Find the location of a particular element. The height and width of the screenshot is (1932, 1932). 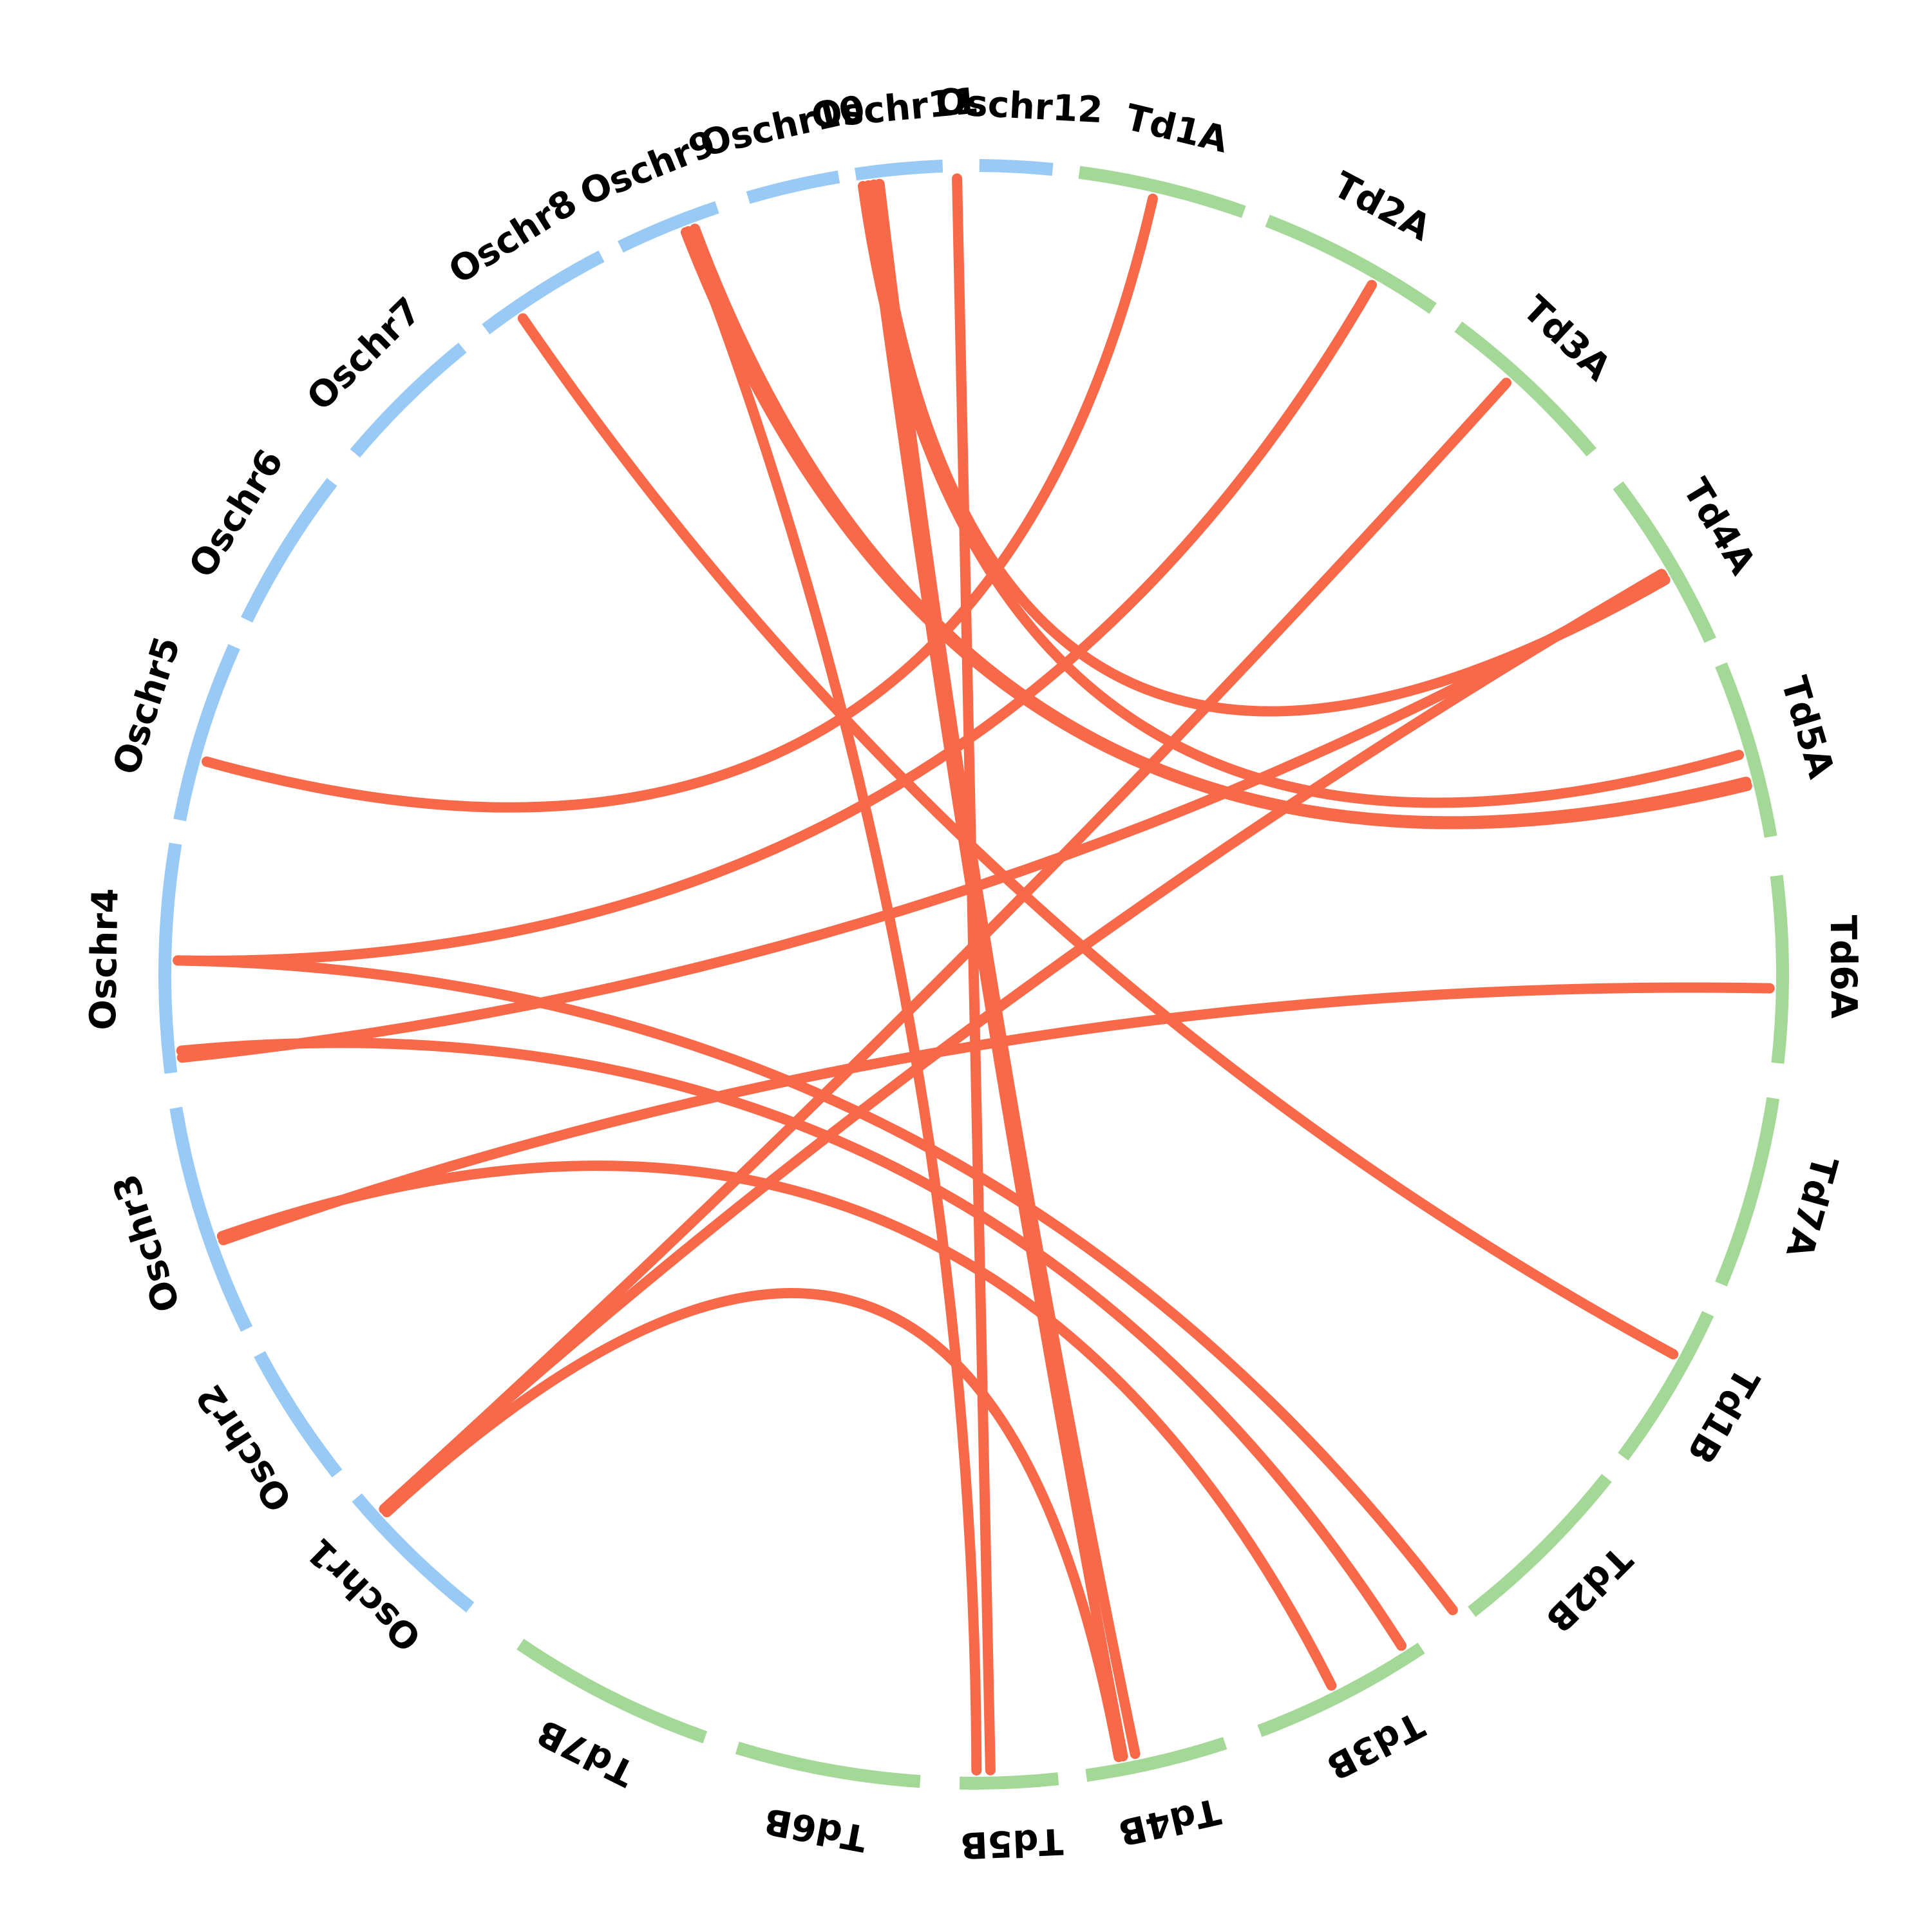

chromosome-label-td2a: Td2A is located at coordinates (1382, 207).